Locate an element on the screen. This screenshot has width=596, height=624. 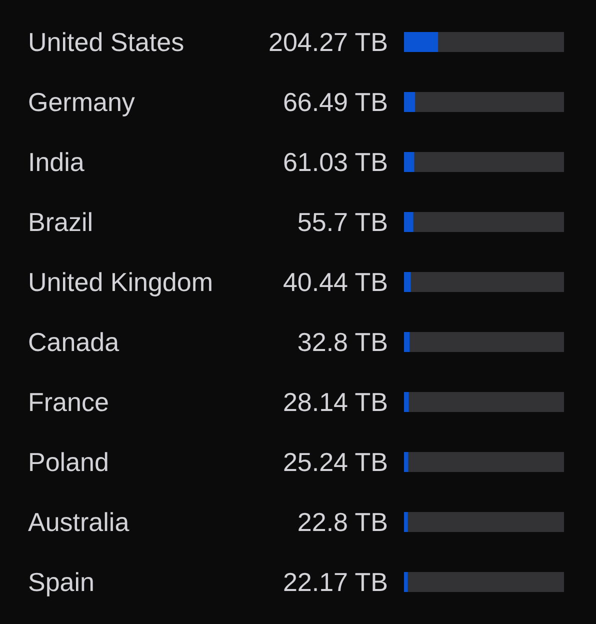
y-tick-label: Poland is located at coordinates (68, 462).